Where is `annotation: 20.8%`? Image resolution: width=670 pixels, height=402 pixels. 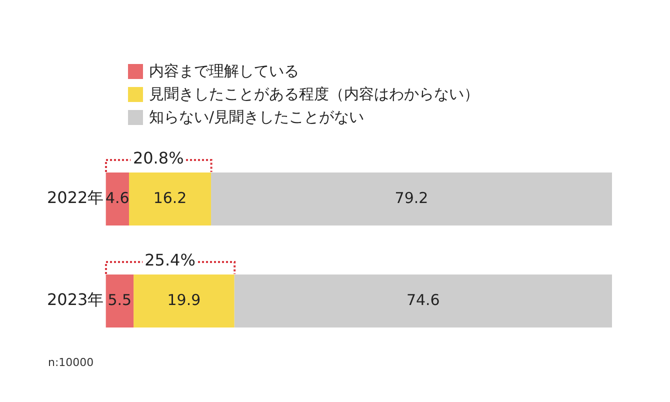
annotation: 20.8% is located at coordinates (158, 158).